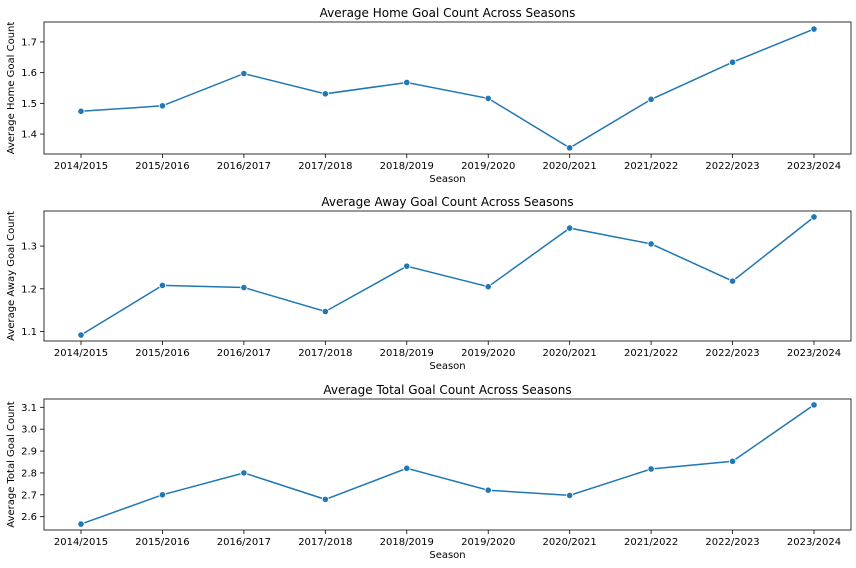 This screenshot has width=856, height=568. I want to click on chart-title: Average Total Goal Count Across Seasons, so click(447, 390).